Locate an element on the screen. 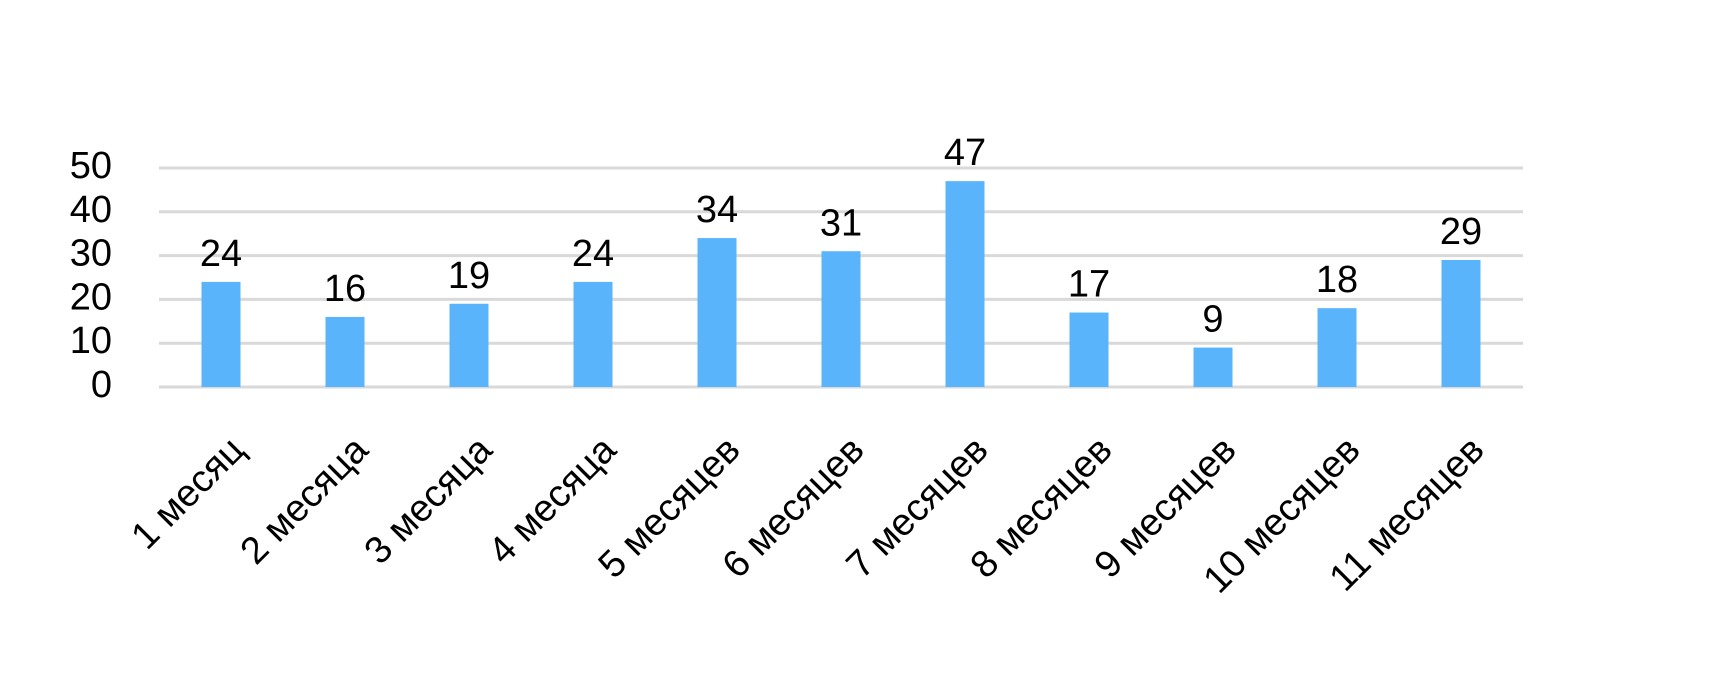 Image resolution: width=1709 pixels, height=683 pixels. value-label: 9 is located at coordinates (1212, 320).